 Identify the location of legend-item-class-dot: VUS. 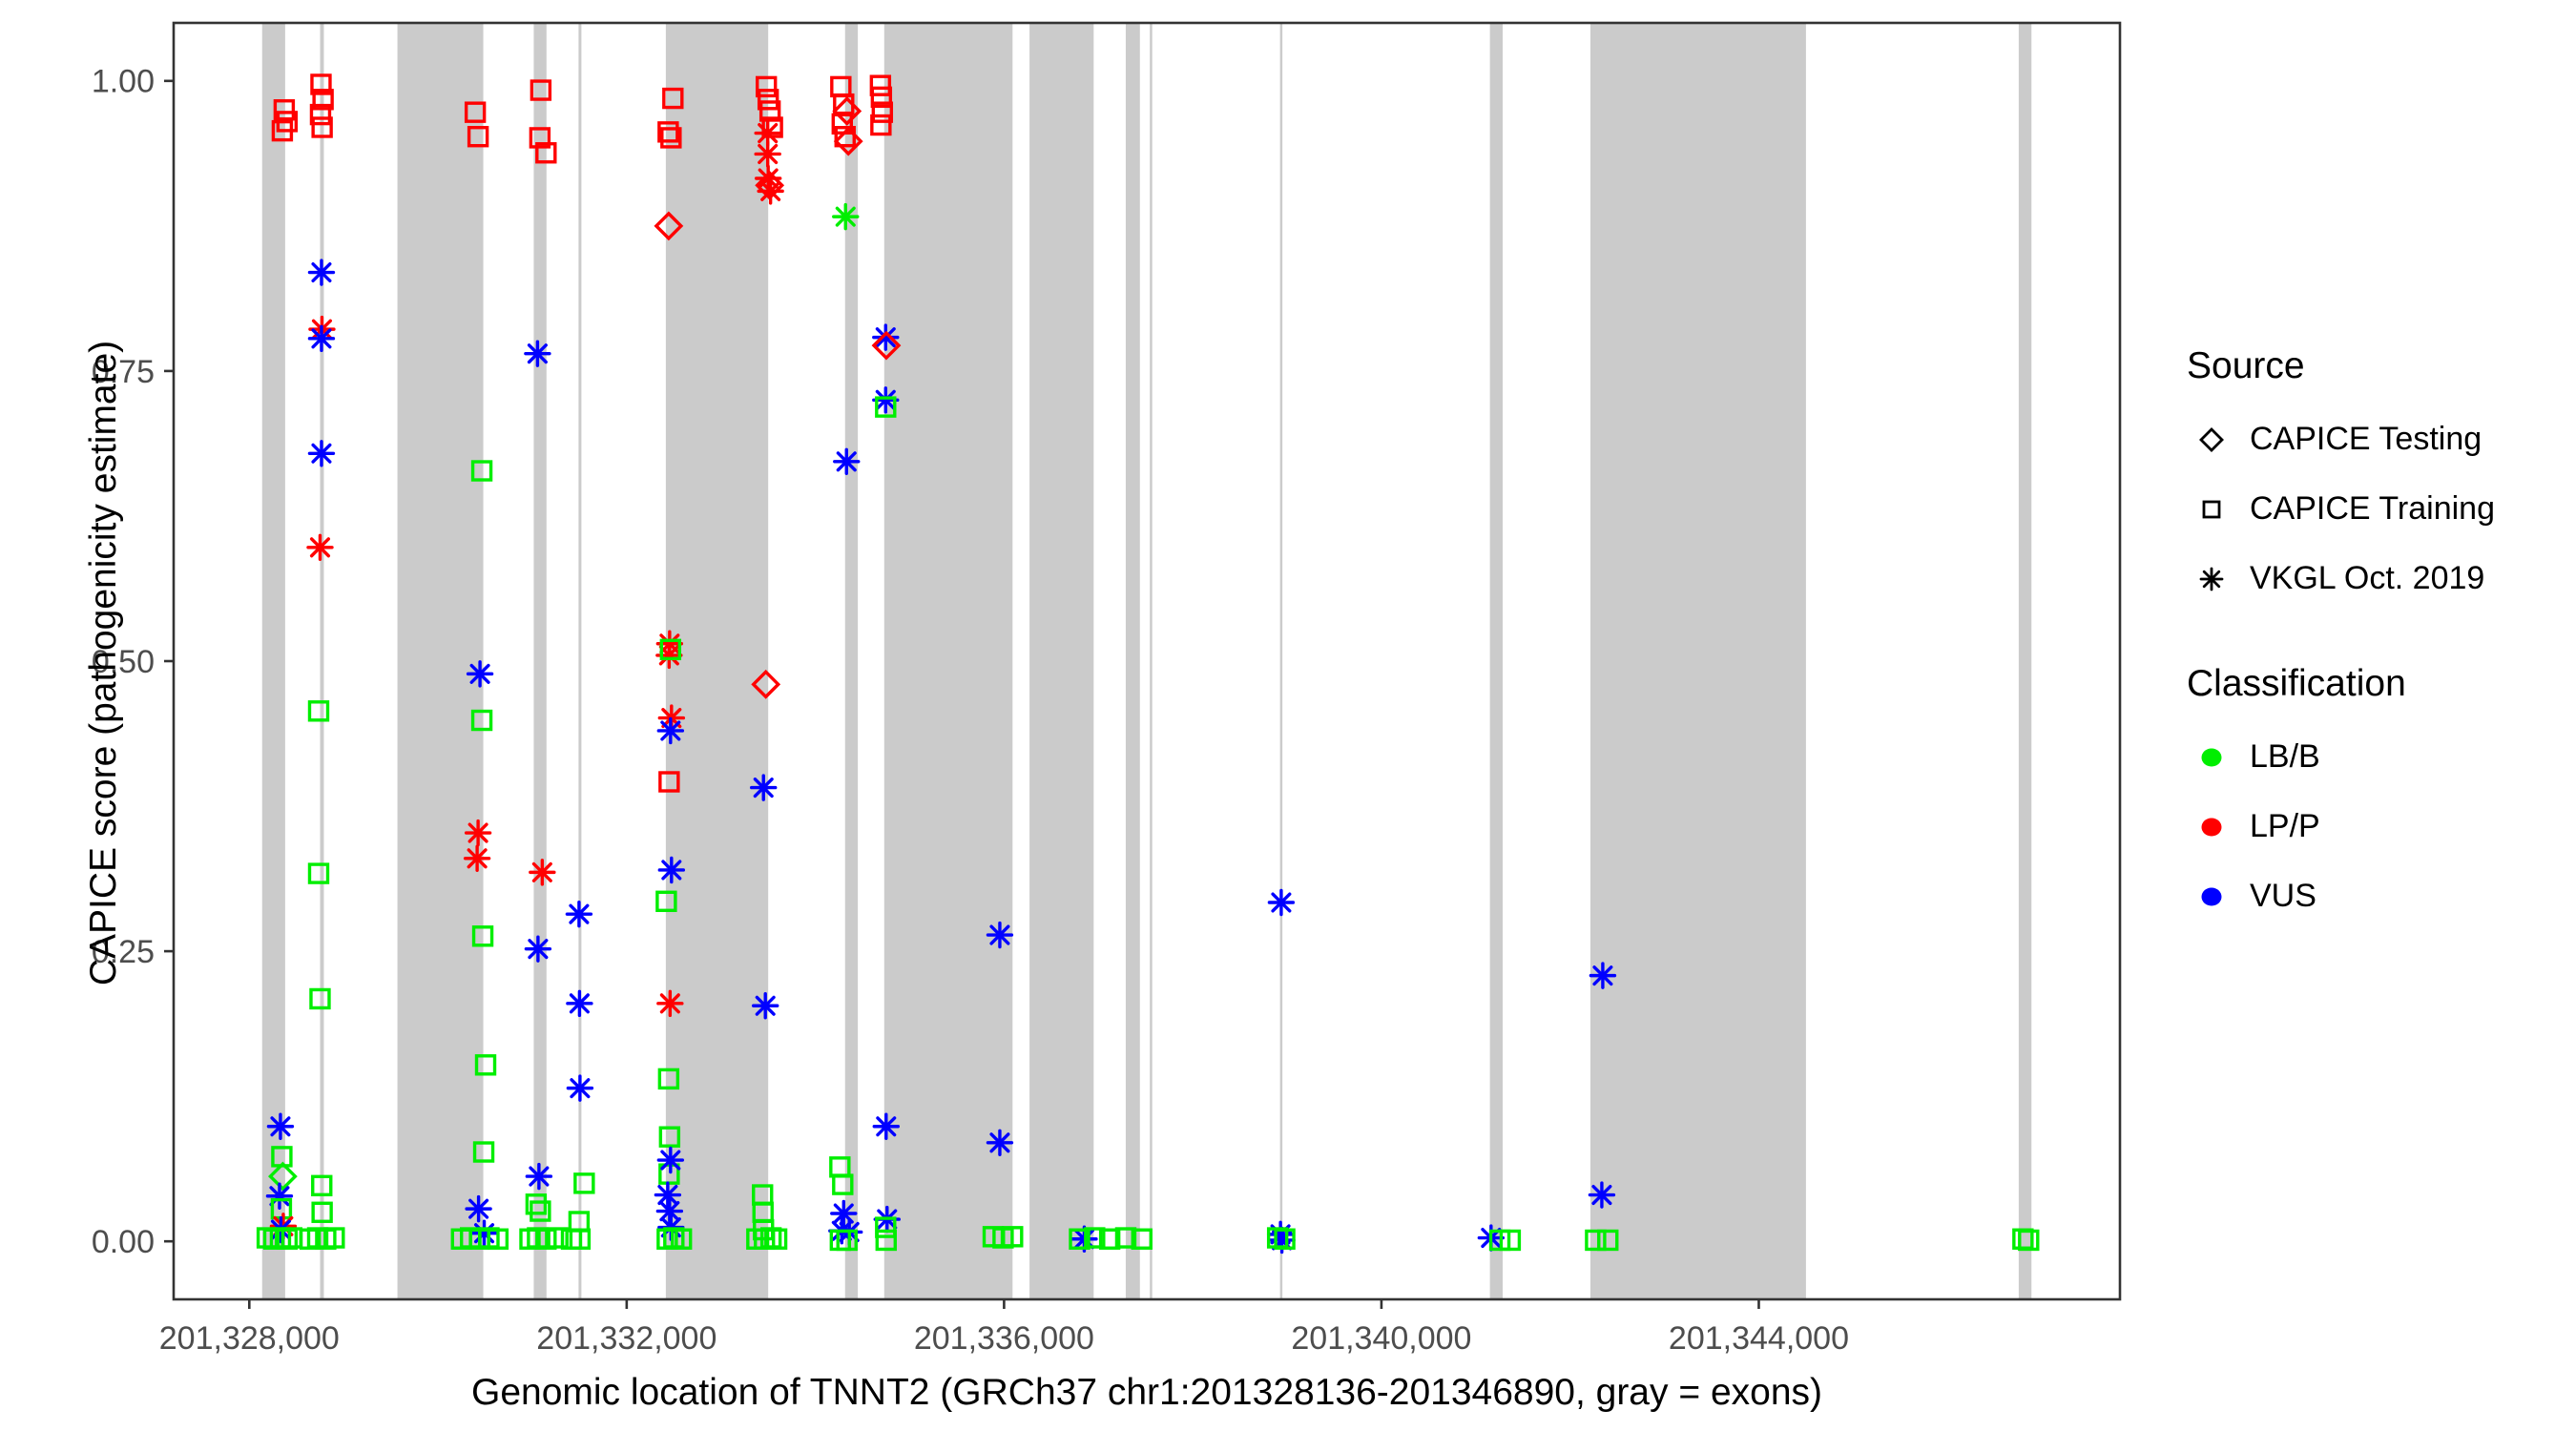
(2377, 896).